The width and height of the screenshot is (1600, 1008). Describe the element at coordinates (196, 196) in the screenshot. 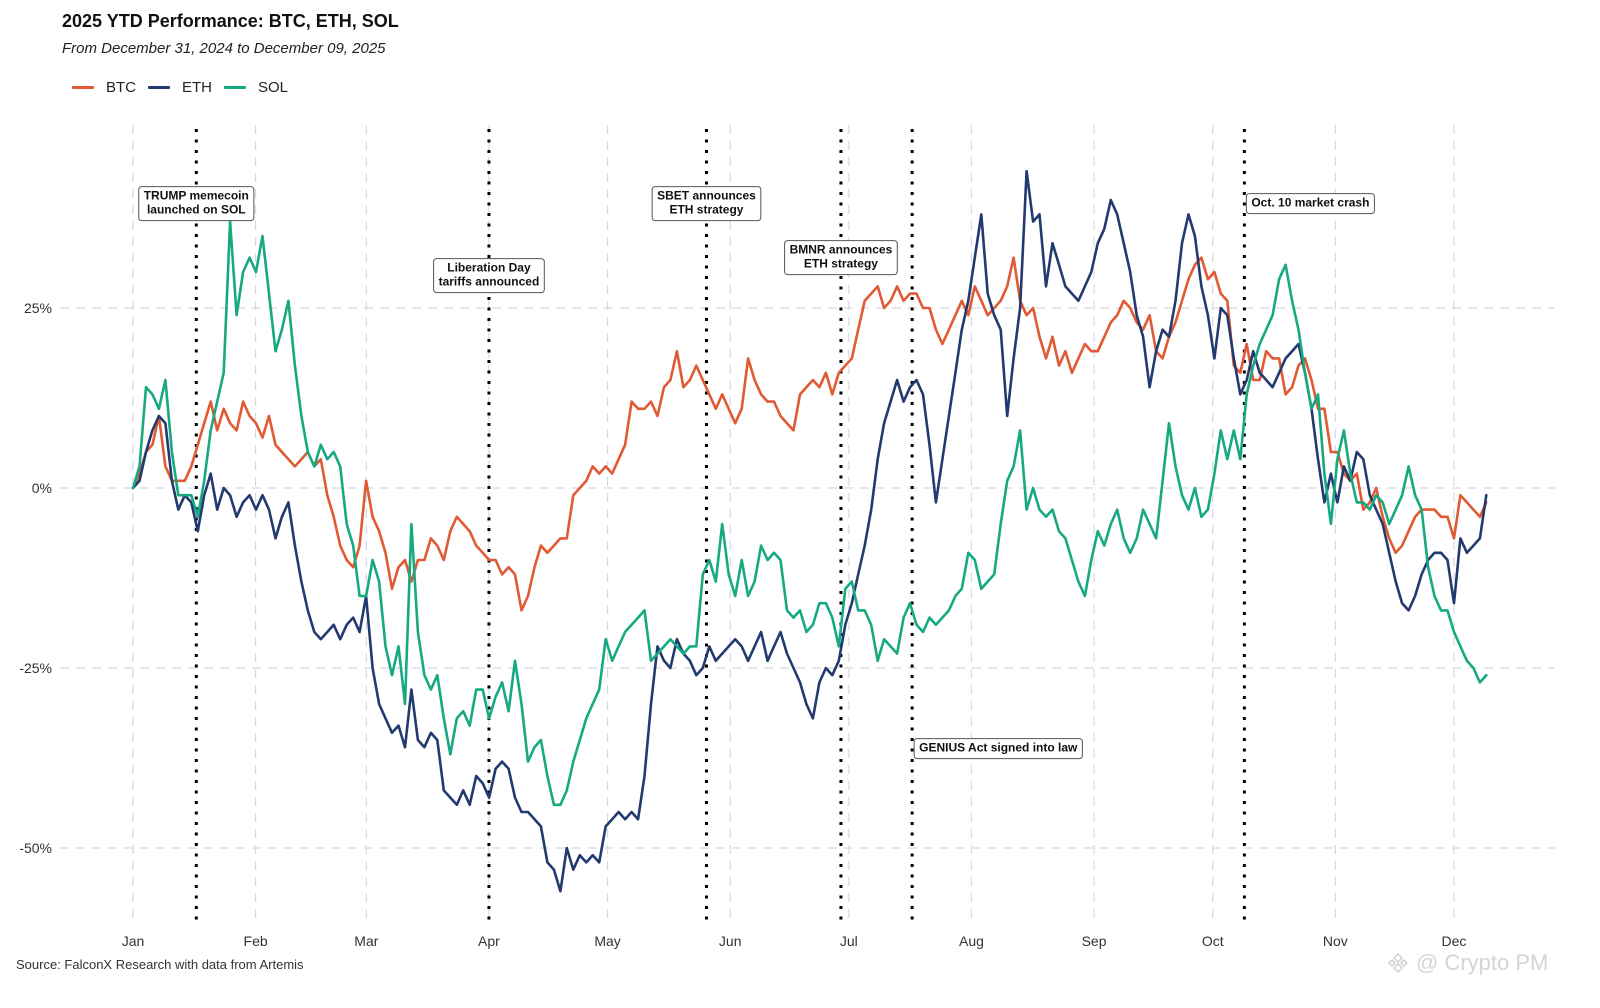

I see `event-annotation-text: TRUMP memecoin` at that location.